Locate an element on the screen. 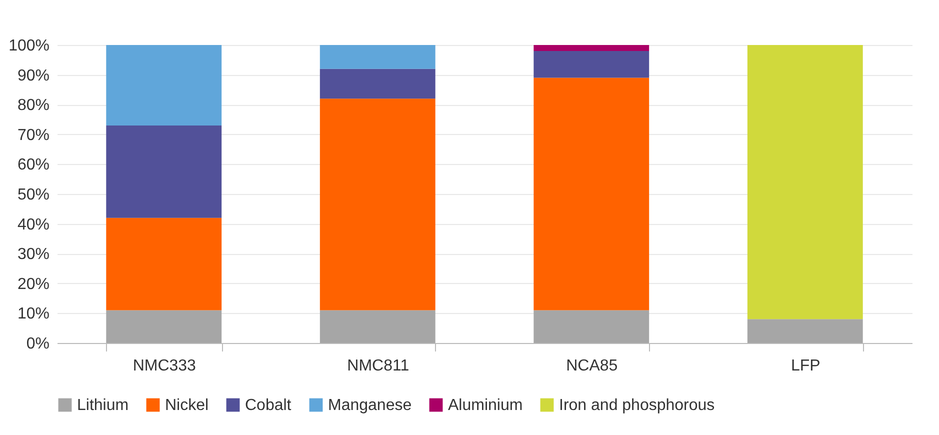 This screenshot has width=939, height=435. x-tick-label: LFP is located at coordinates (805, 366).